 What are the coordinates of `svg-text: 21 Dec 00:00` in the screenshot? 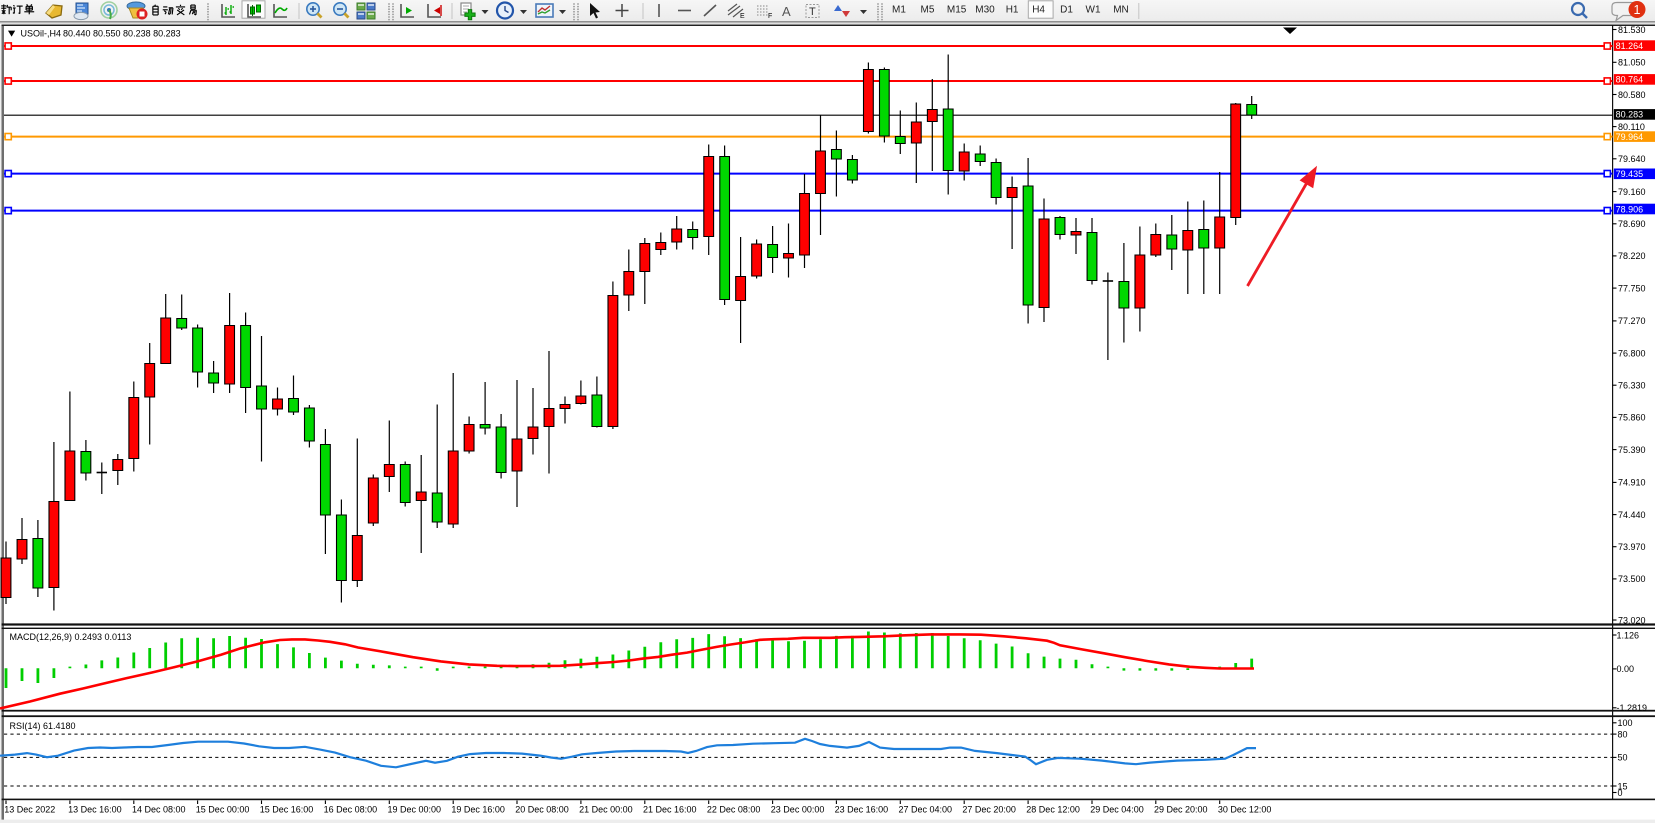 It's located at (606, 810).